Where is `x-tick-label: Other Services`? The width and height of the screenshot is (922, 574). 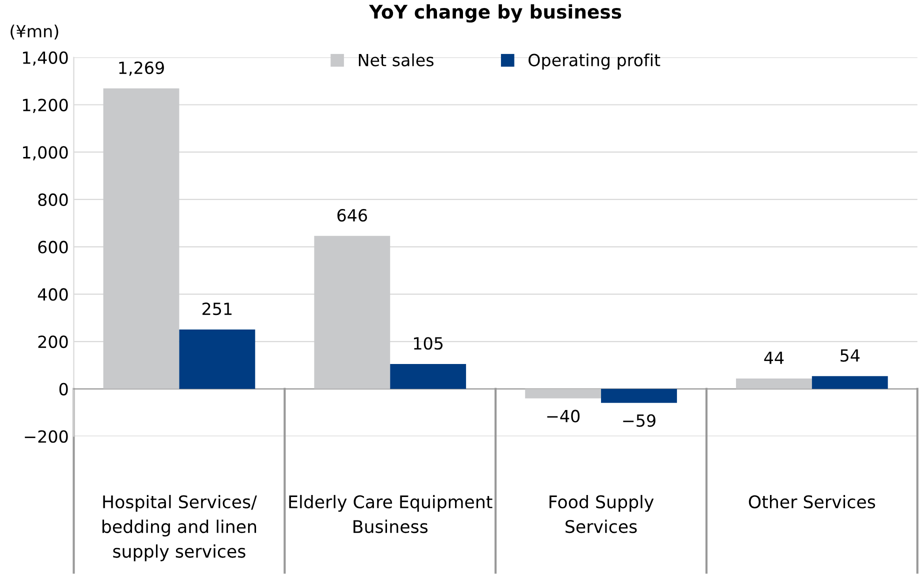
x-tick-label: Other Services is located at coordinates (812, 501).